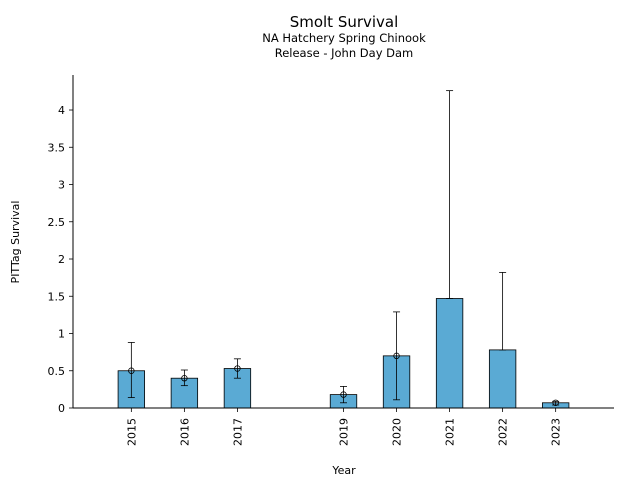 This screenshot has height=480, width=640. I want to click on point-markers-group, so click(343, 379).